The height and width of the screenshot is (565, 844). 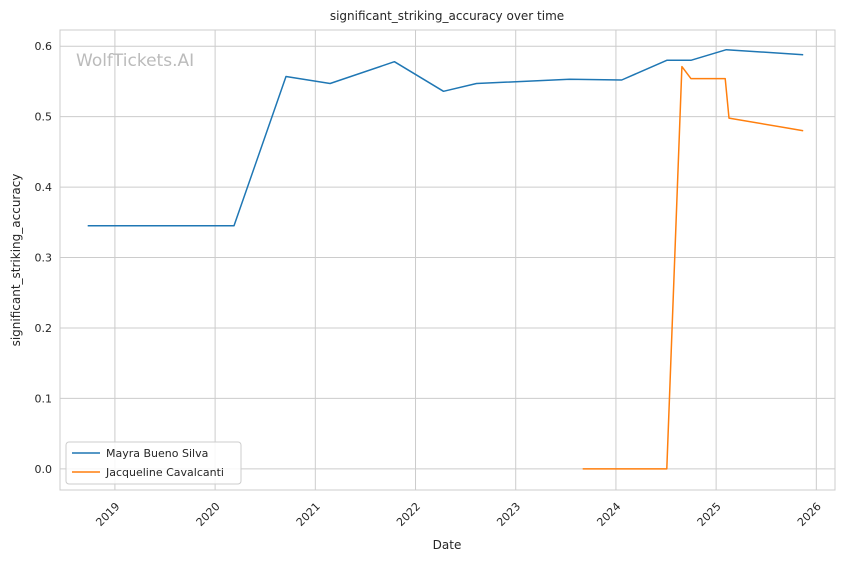 I want to click on x-tick-label: 2025, so click(x=709, y=514).